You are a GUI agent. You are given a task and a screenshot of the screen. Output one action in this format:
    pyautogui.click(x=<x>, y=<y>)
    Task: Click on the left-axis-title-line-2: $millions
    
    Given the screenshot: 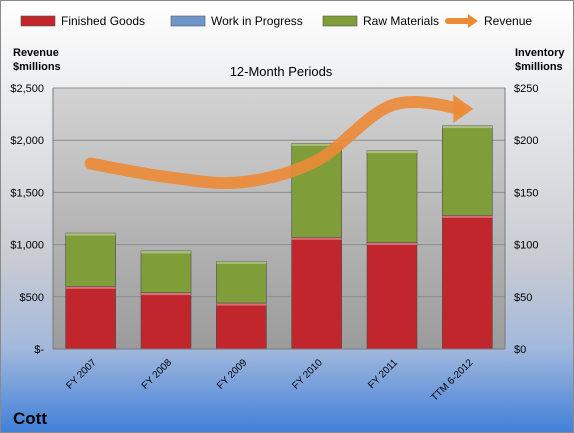 What is the action you would take?
    pyautogui.click(x=37, y=67)
    